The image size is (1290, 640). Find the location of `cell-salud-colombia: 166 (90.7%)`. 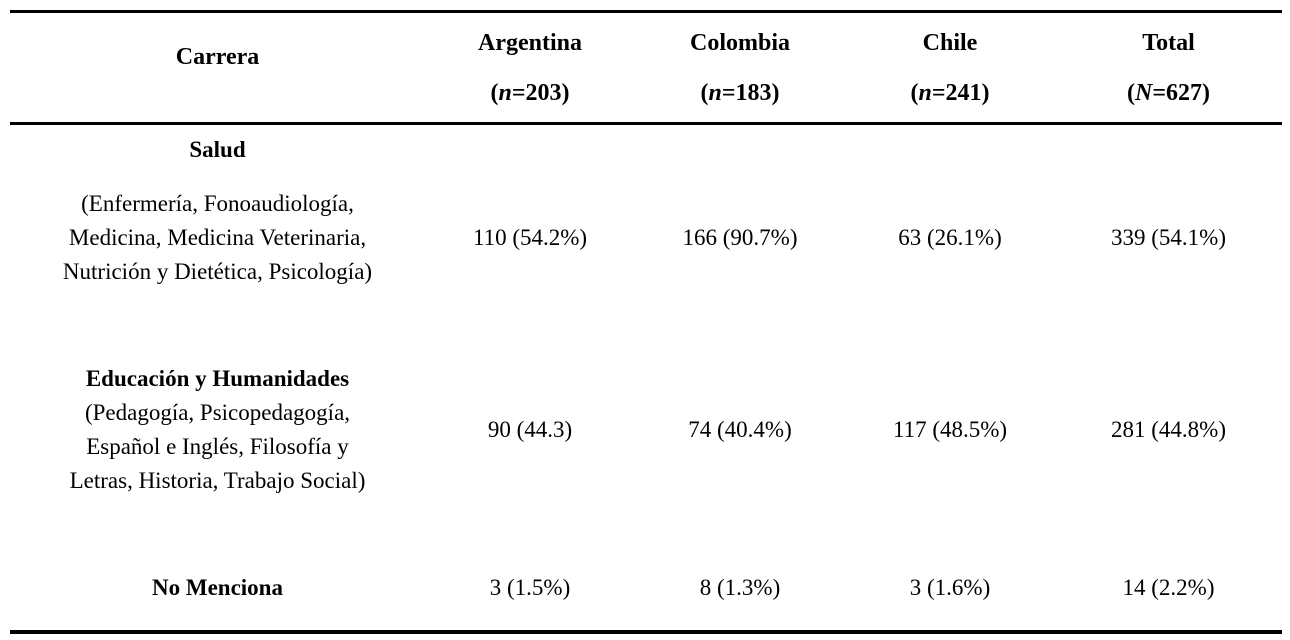

cell-salud-colombia: 166 (90.7%) is located at coordinates (740, 237).